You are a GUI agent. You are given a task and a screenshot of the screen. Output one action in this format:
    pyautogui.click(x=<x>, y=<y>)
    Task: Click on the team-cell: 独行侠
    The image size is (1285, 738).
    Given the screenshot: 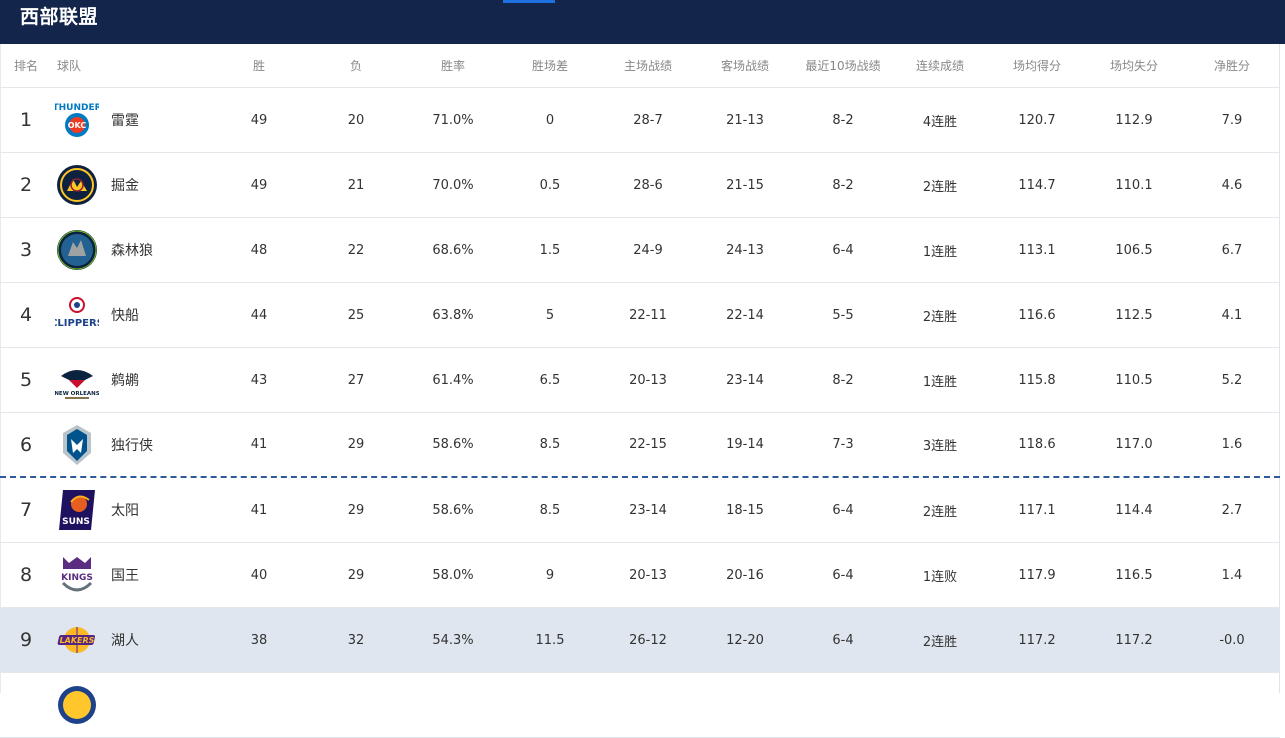 What is the action you would take?
    pyautogui.click(x=150, y=444)
    